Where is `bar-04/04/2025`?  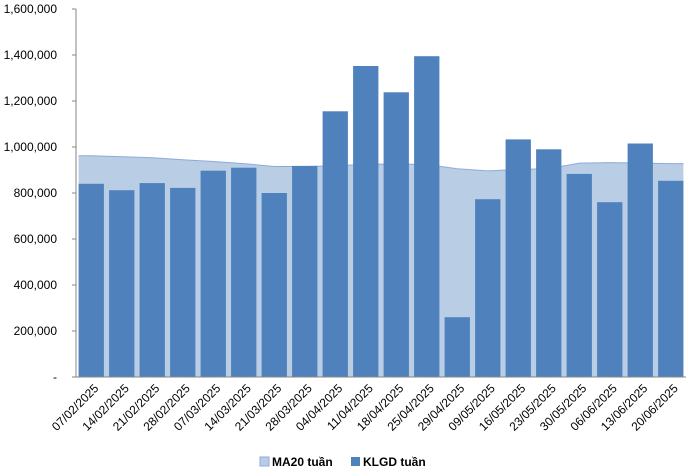
bar-04/04/2025 is located at coordinates (335, 244).